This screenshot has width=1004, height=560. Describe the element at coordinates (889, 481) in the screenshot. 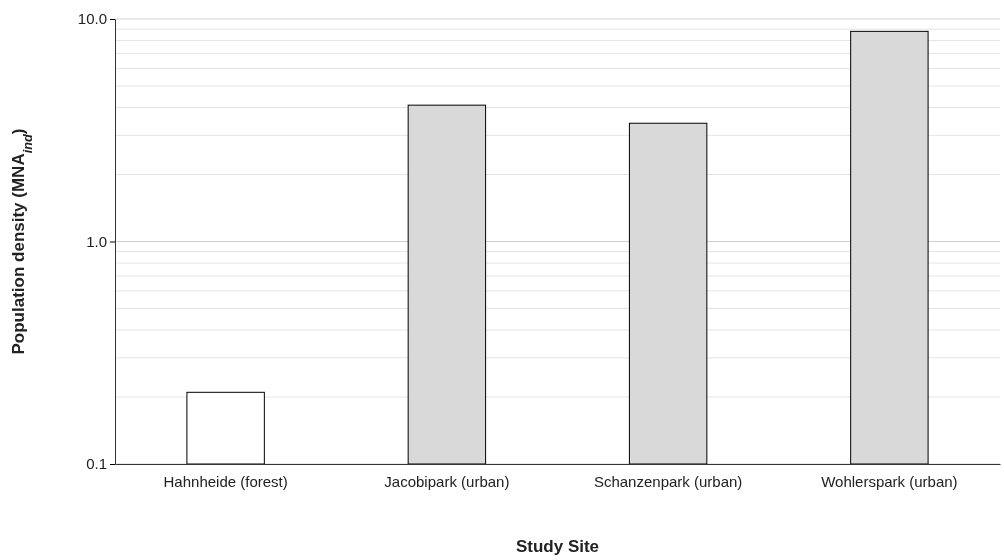

I see `x-tick-label: Wohlerspark (urban)` at that location.